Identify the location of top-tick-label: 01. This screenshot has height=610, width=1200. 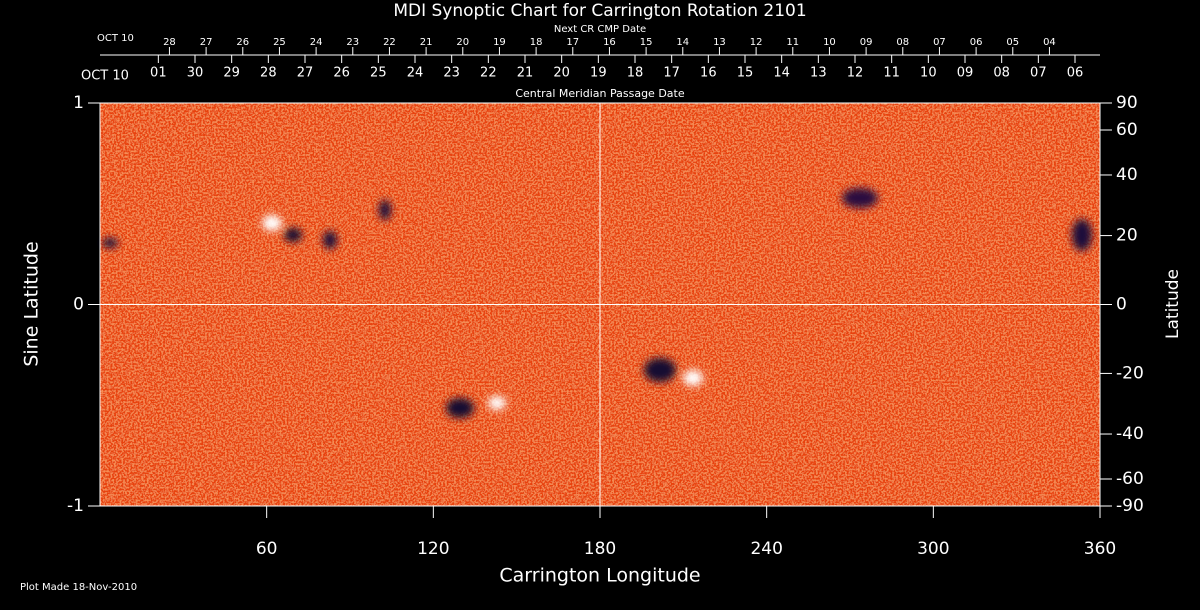
(158, 73).